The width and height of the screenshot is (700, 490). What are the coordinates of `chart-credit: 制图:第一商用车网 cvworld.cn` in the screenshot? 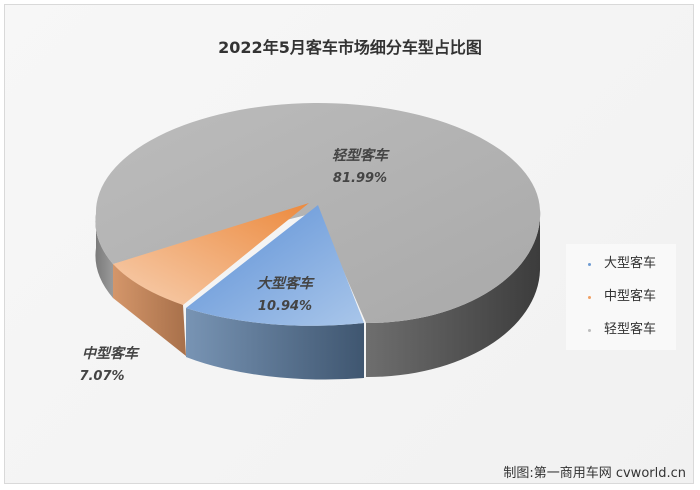 It's located at (594, 473).